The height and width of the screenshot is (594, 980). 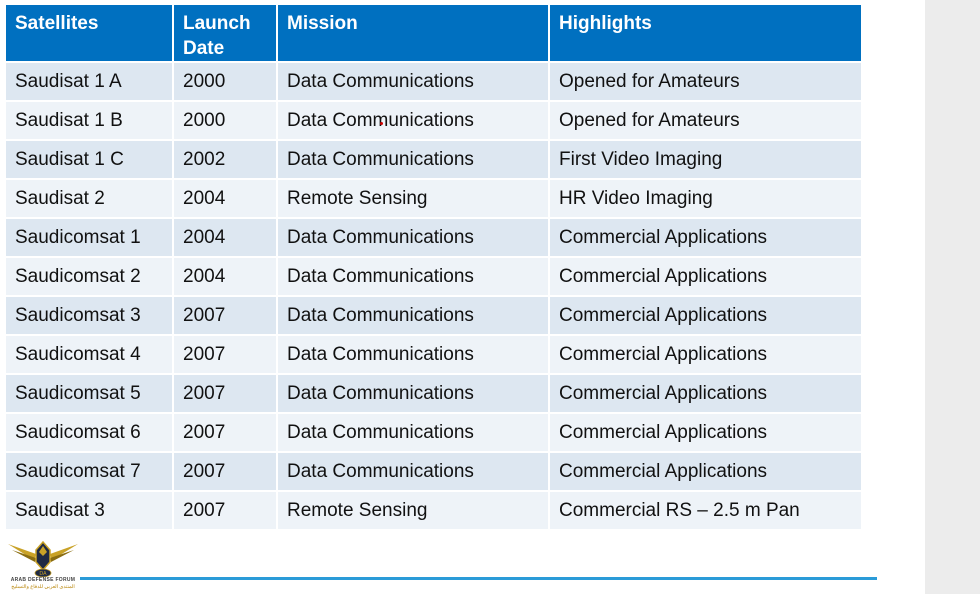 What do you see at coordinates (90, 314) in the screenshot?
I see `cell-satellite: Saudicomsat 3` at bounding box center [90, 314].